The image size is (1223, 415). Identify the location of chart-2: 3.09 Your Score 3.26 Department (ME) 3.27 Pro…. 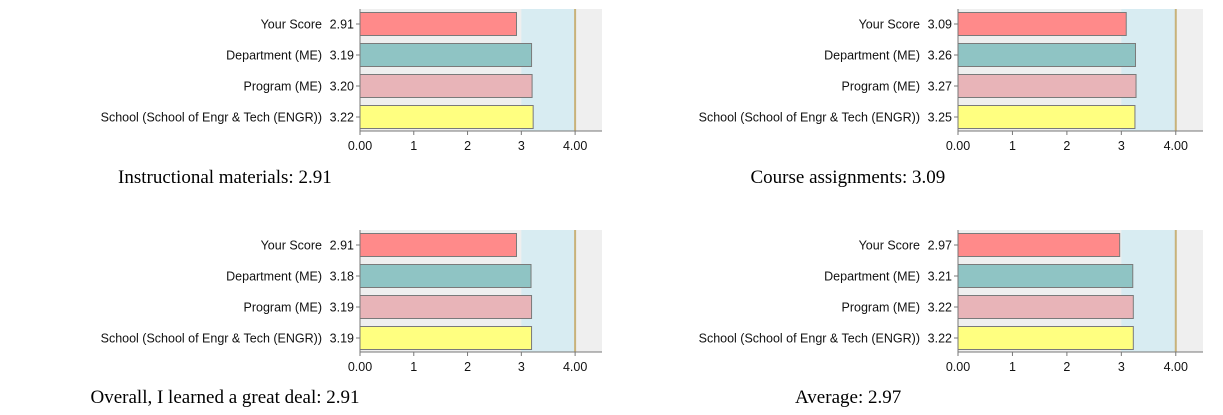
(951, 81).